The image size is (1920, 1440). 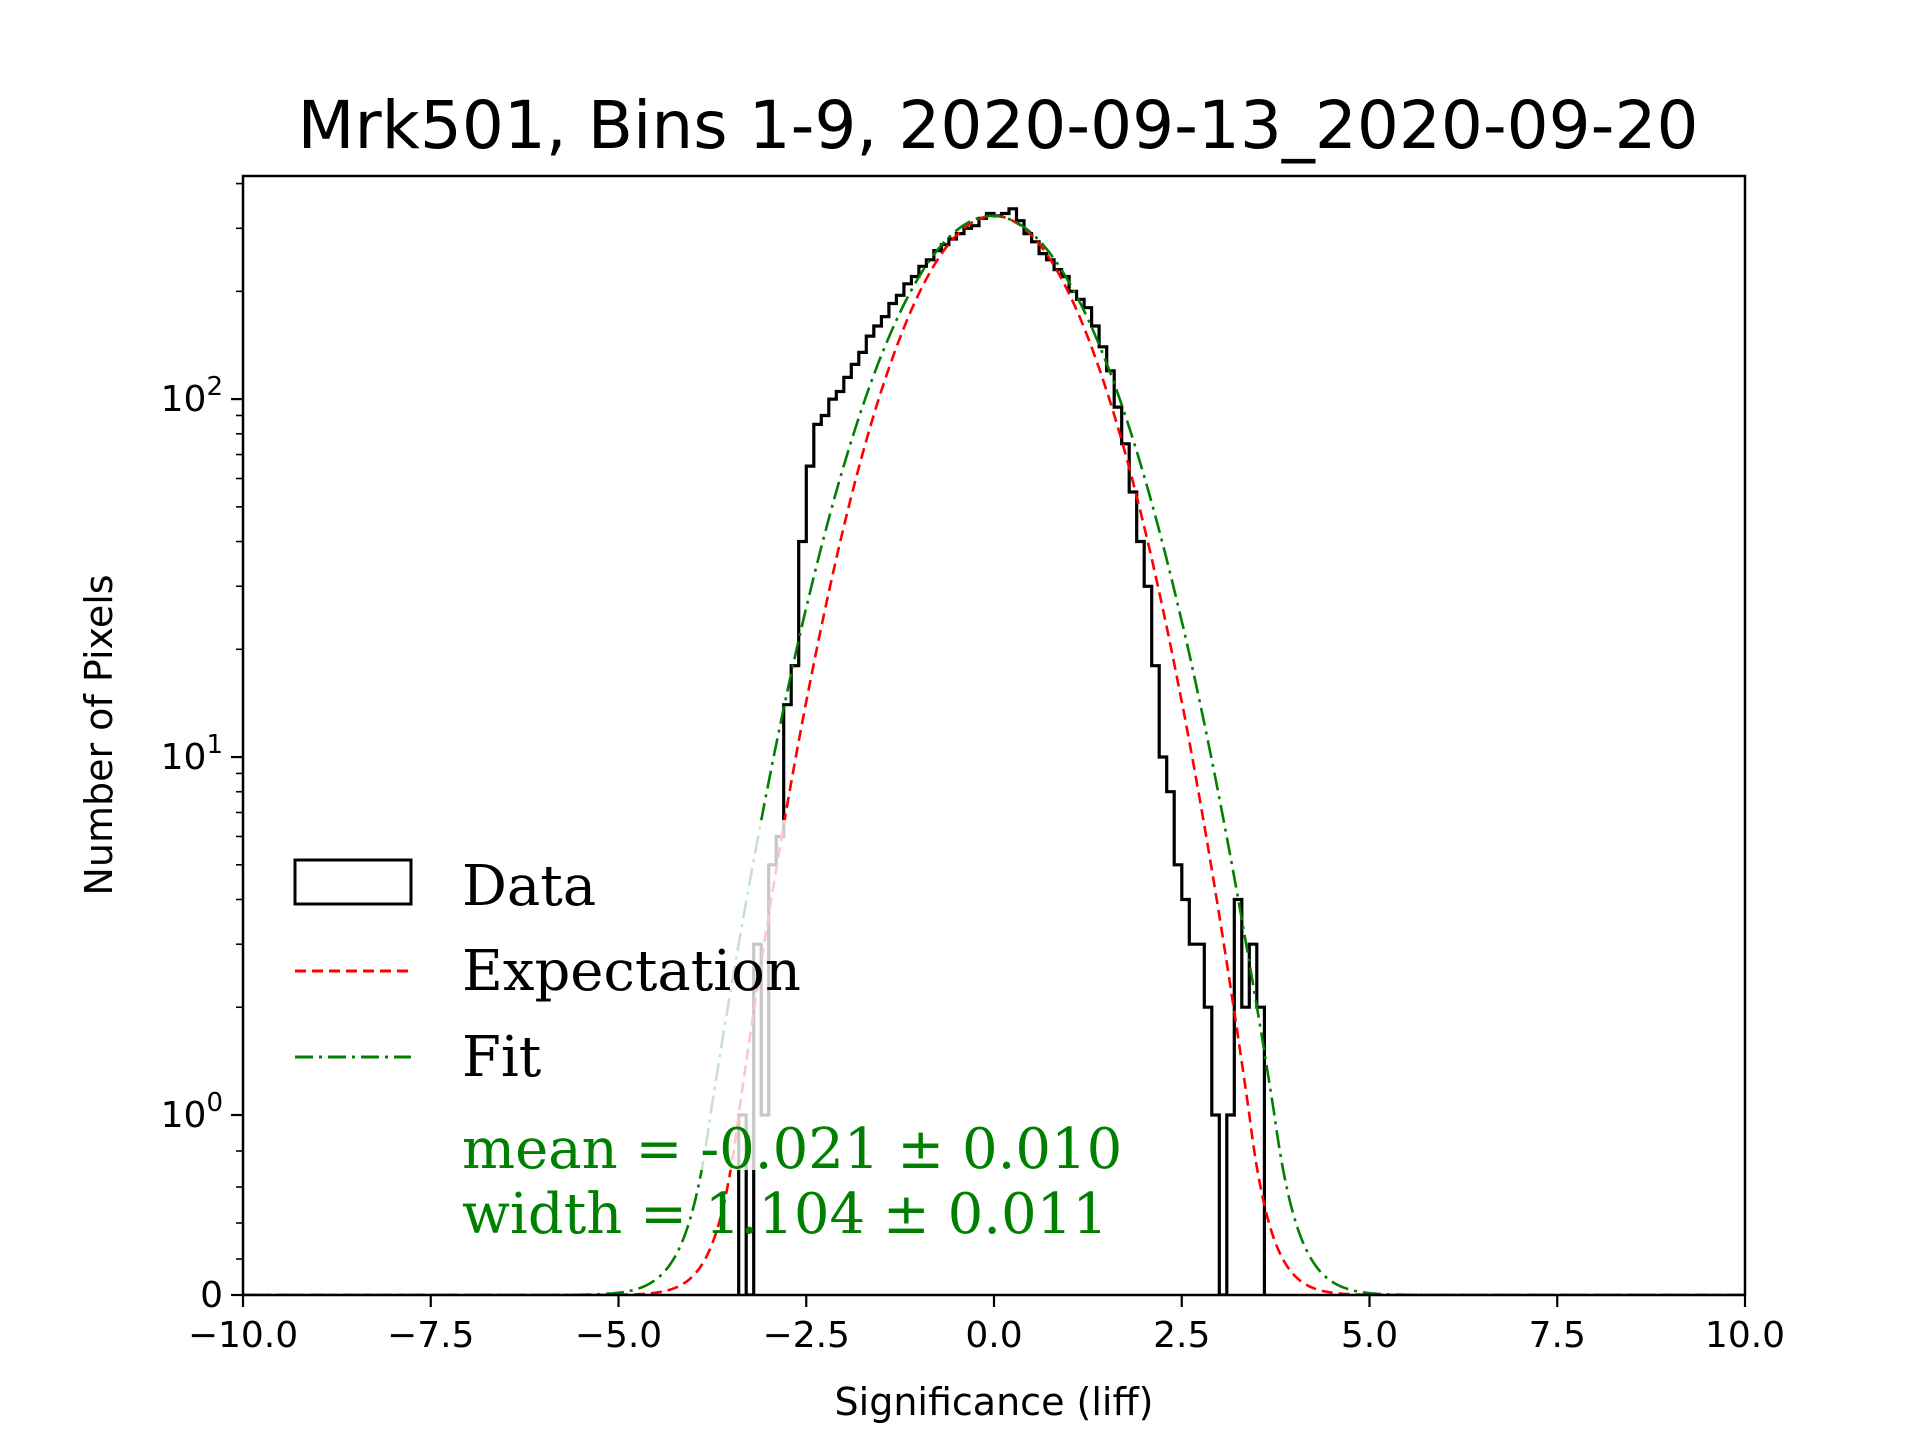 I want to click on x-tick-label: −2.5, so click(x=806, y=1335).